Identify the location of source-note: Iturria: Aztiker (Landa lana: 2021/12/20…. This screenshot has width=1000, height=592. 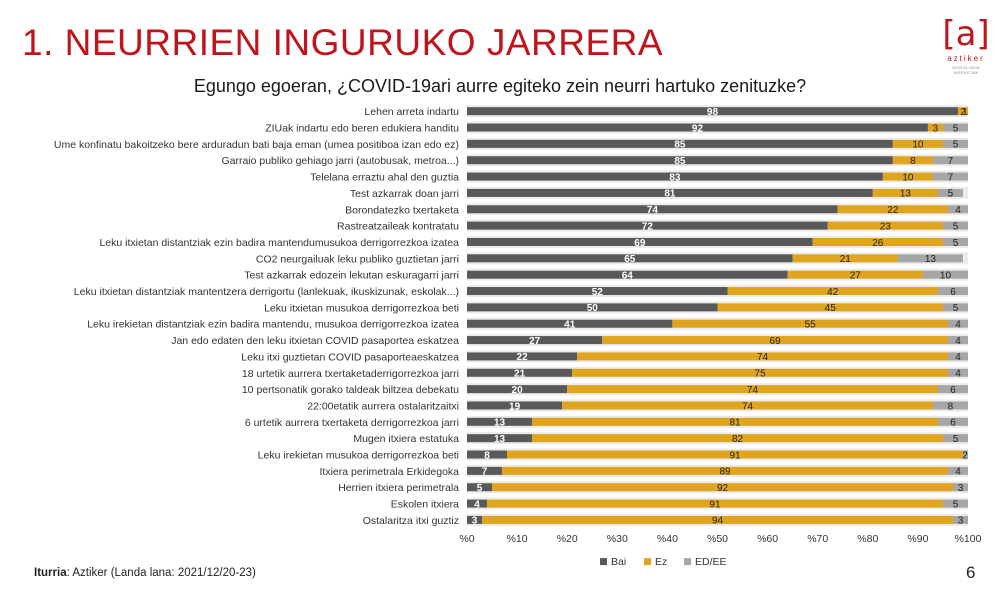
(145, 573).